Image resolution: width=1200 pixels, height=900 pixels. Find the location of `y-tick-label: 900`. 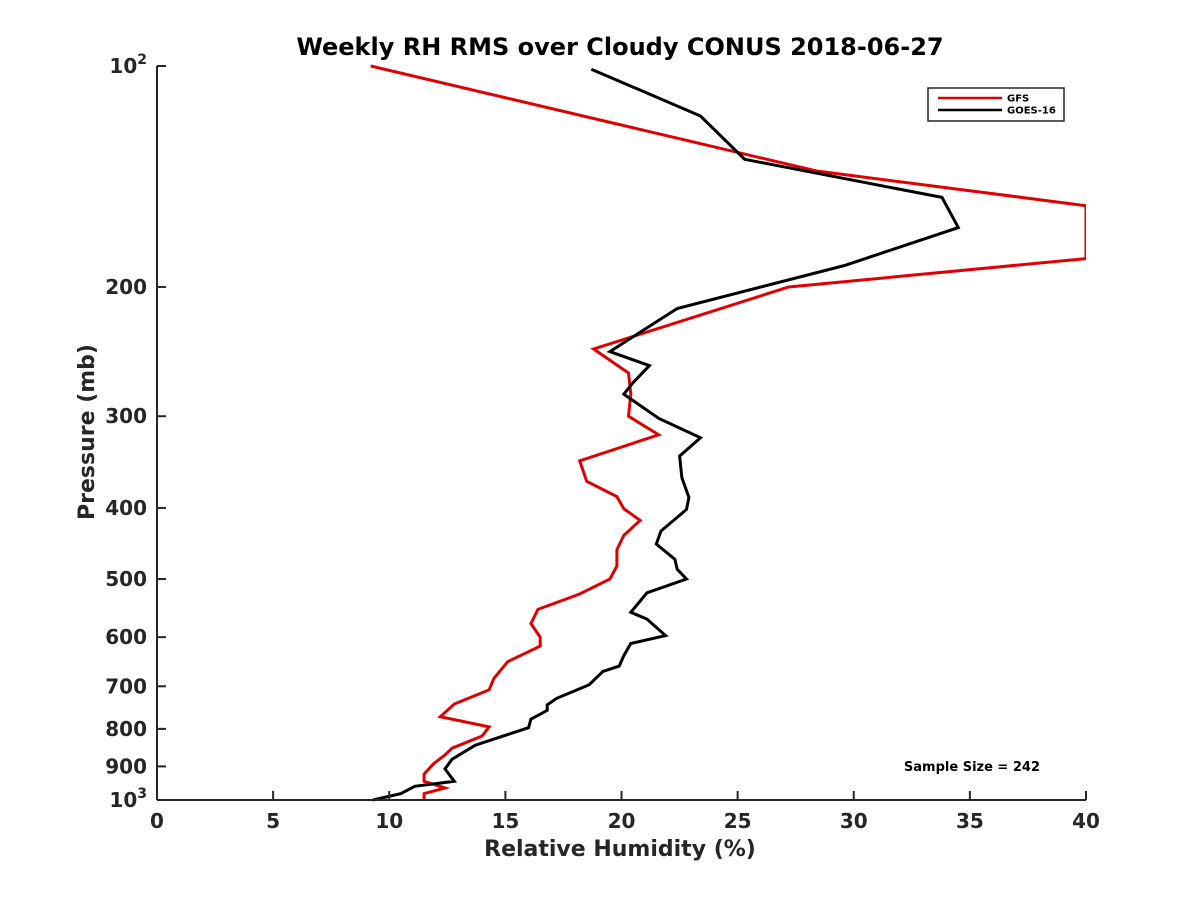

y-tick-label: 900 is located at coordinates (126, 766).